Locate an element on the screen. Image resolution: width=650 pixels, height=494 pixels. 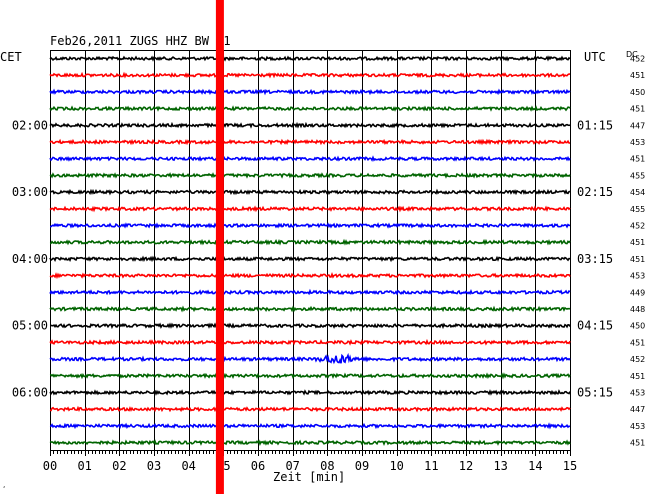
cet-zone-label: CET is located at coordinates (11, 57).